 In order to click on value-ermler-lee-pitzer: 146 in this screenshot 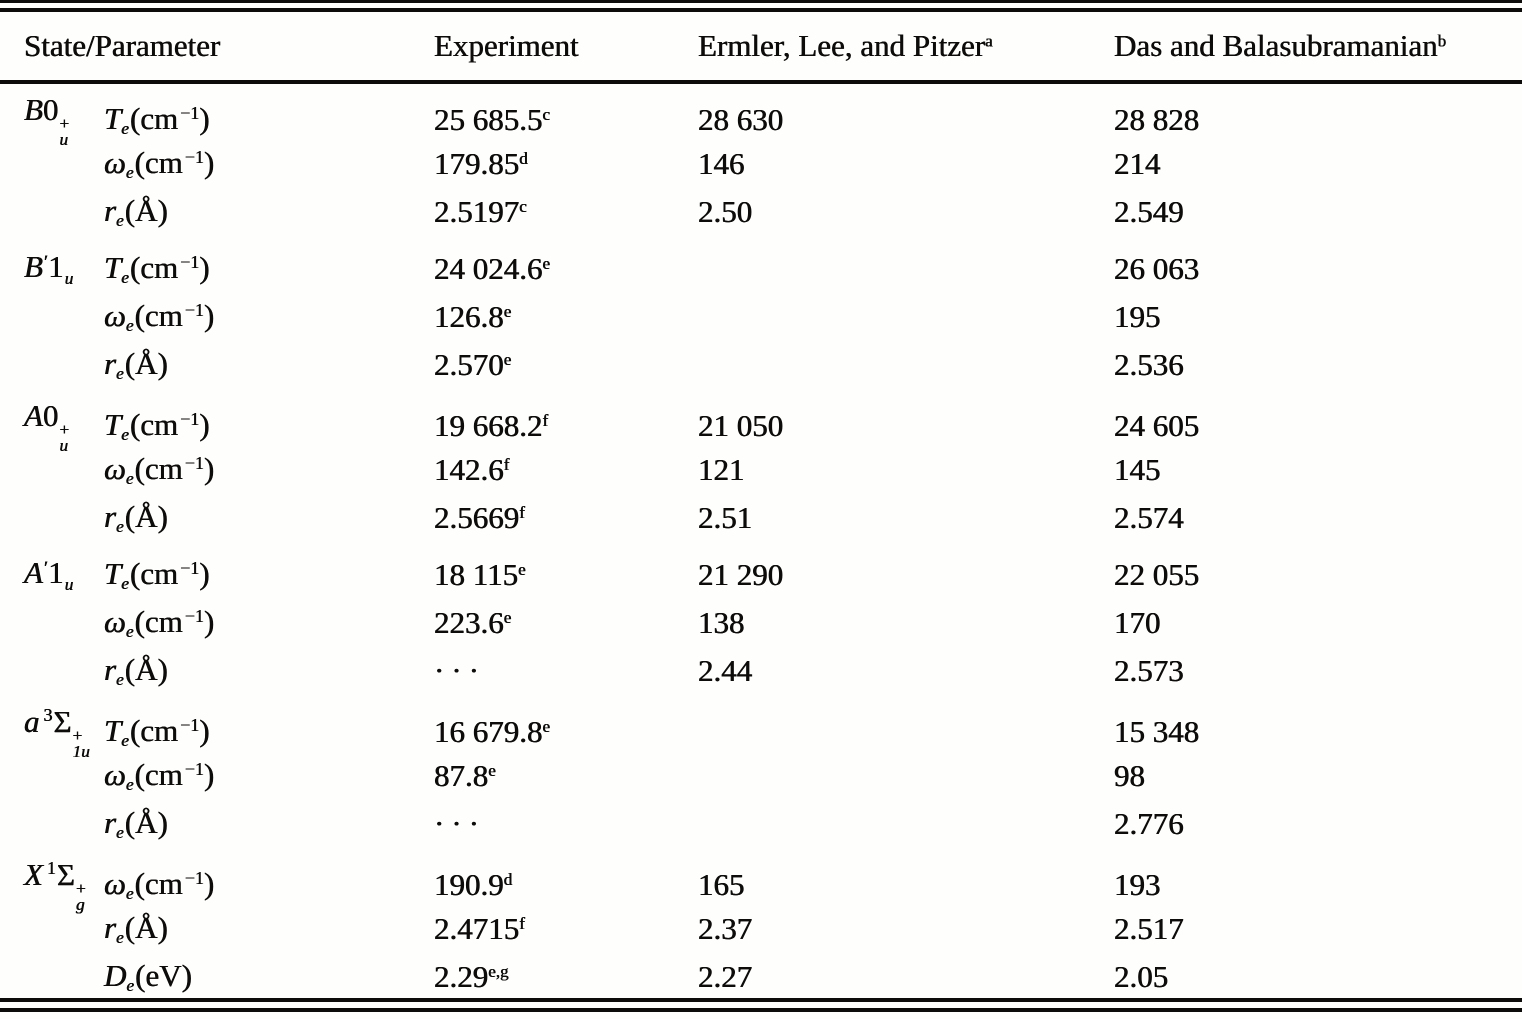, I will do `click(721, 163)`.